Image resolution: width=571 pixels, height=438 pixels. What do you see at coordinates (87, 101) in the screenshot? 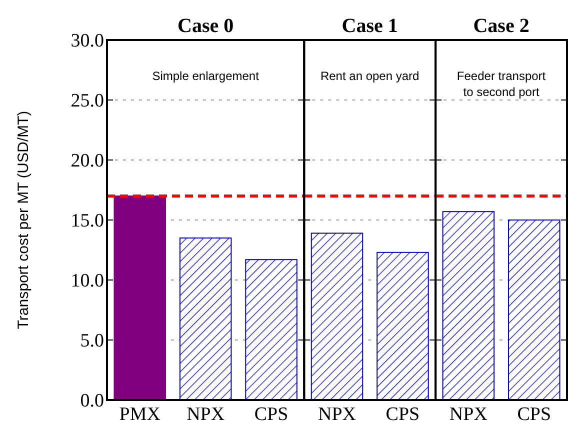
I see `y-tick-label: 25.0` at bounding box center [87, 101].